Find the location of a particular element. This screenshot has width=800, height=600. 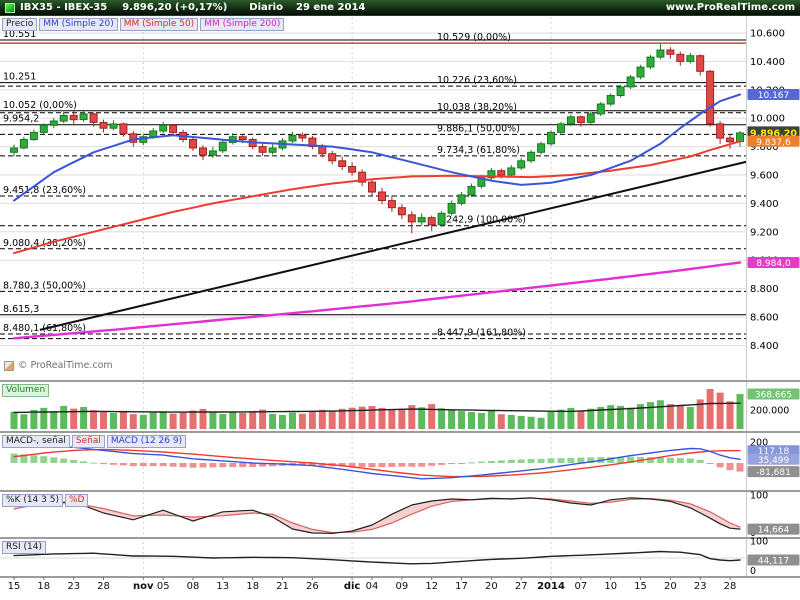

volume-legend-label: Volumen is located at coordinates (26, 390).